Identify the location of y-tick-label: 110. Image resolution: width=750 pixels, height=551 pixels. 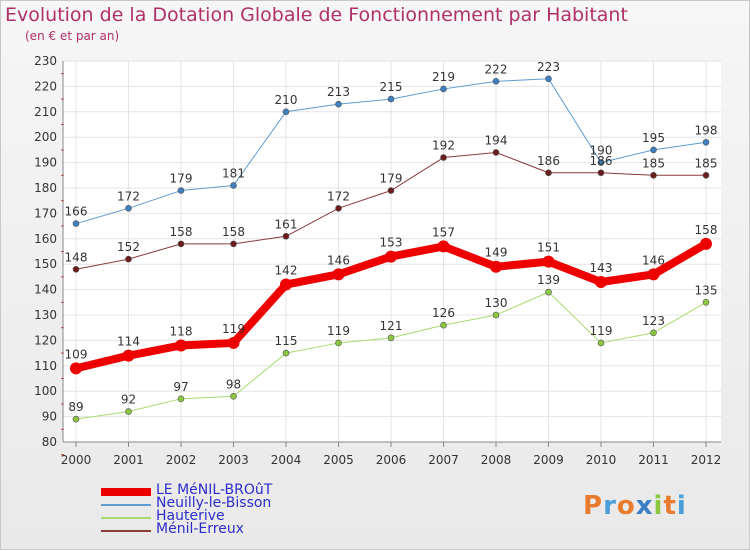
(45, 366).